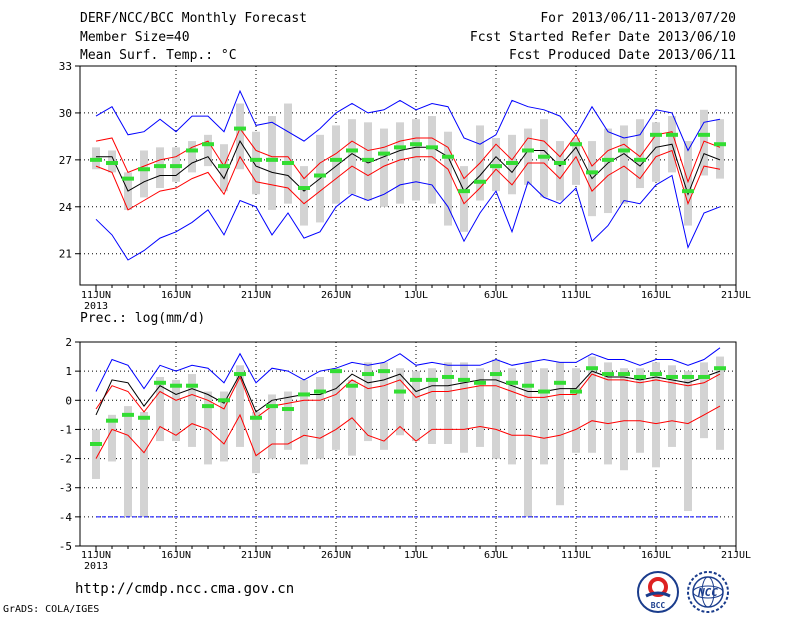 The image size is (800, 618). What do you see at coordinates (336, 295) in the screenshot?
I see `temp-xtick-label: 26JUN` at bounding box center [336, 295].